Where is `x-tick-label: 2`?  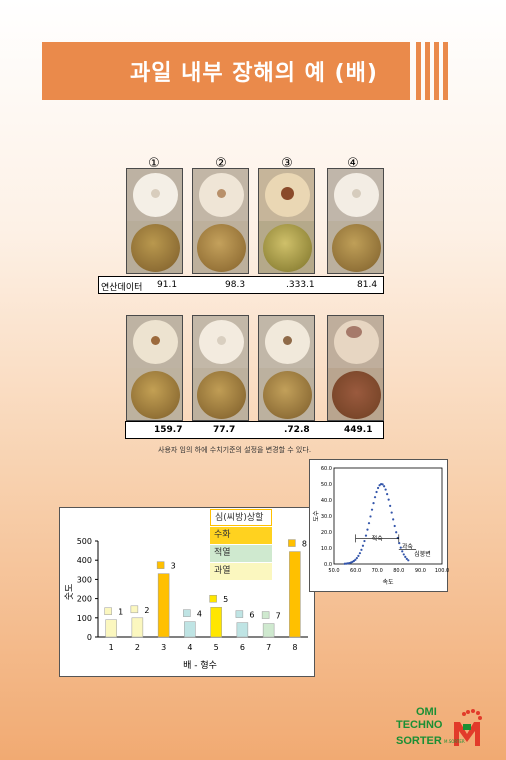
x-tick-label: 2 is located at coordinates (137, 647).